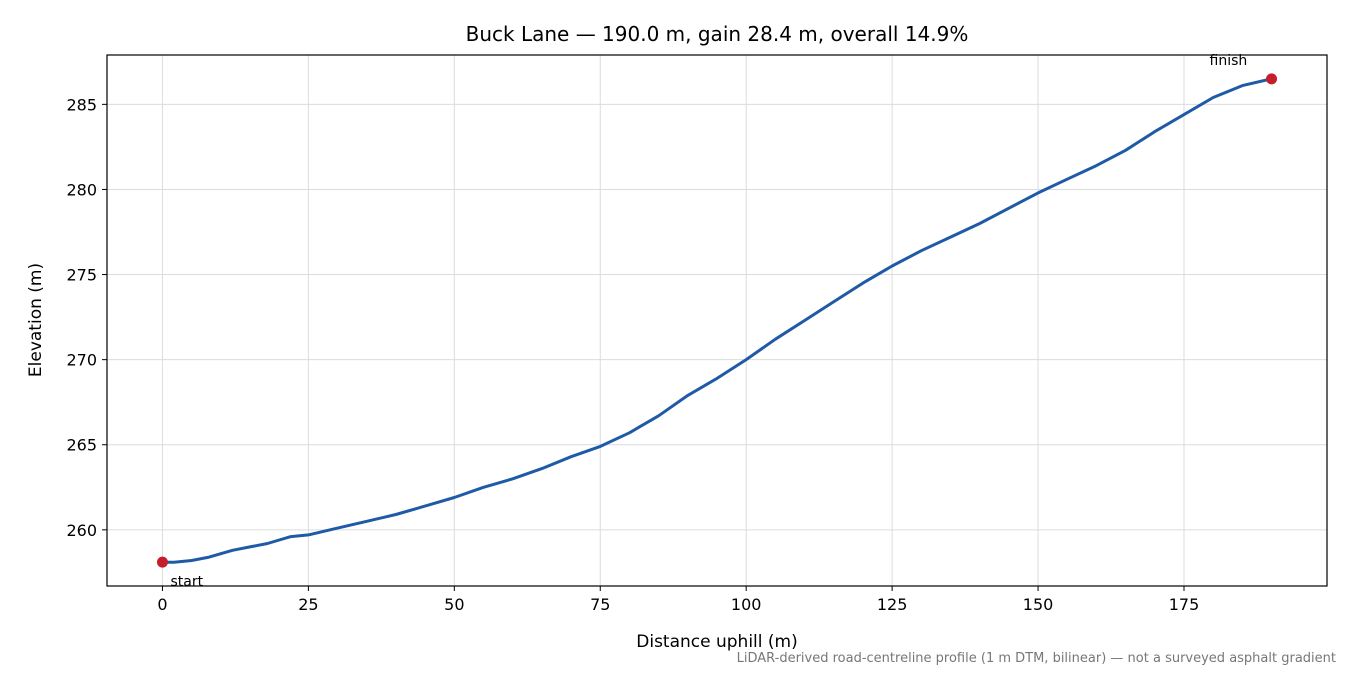 The width and height of the screenshot is (1350, 675). Describe the element at coordinates (162, 604) in the screenshot. I see `x-tick-label: 0` at that location.